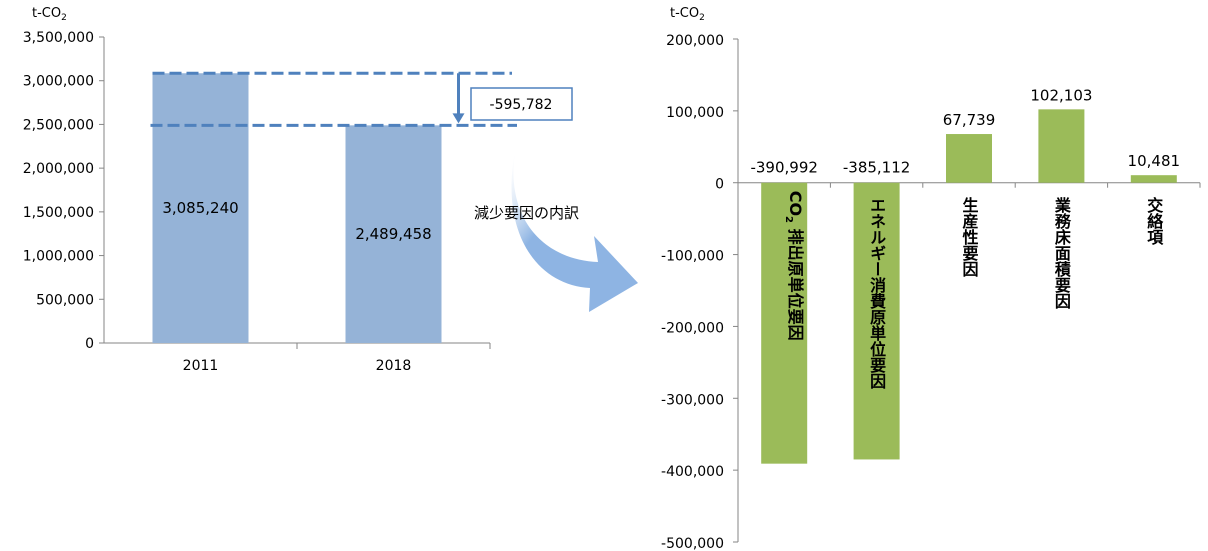  What do you see at coordinates (58, 257) in the screenshot?
I see `left-y-tick-label: 1,000,000` at bounding box center [58, 257].